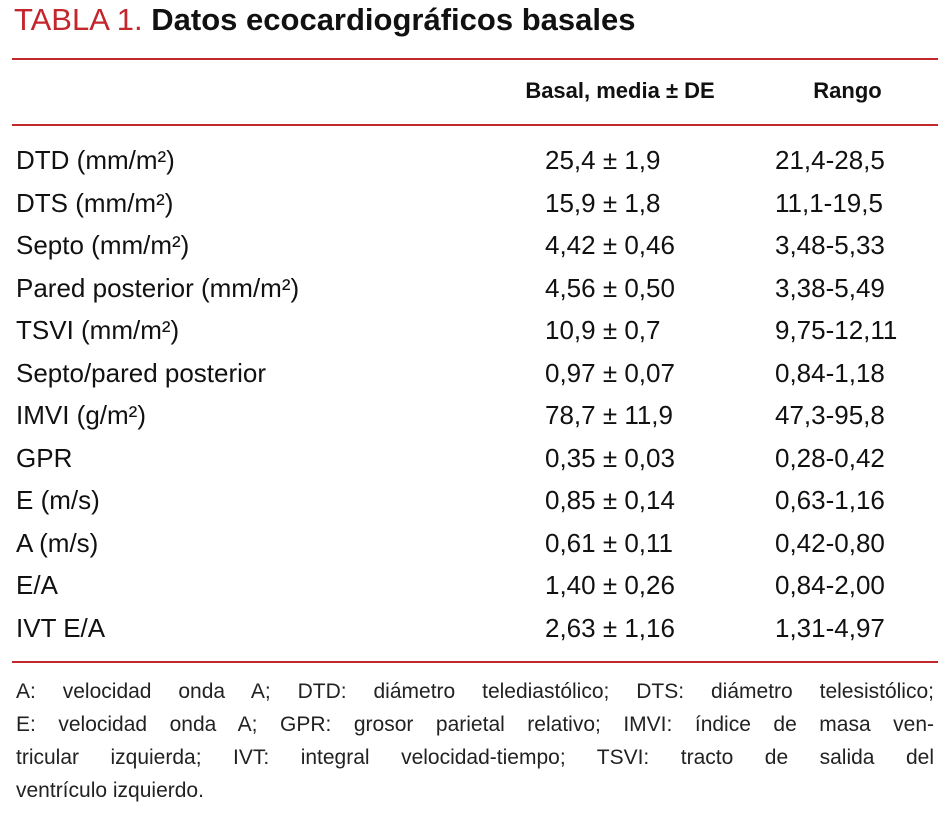 This screenshot has width=949, height=818. I want to click on cell: 1,31-4,97, so click(830, 627).